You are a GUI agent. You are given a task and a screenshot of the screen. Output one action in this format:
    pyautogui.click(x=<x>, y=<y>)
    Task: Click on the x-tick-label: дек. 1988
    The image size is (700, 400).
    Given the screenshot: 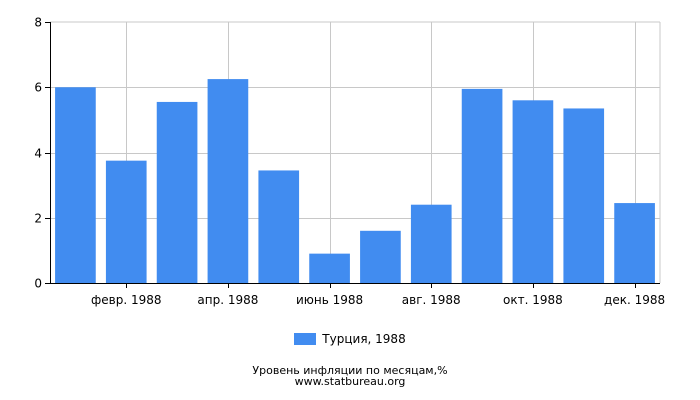 What is the action you would take?
    pyautogui.click(x=634, y=300)
    